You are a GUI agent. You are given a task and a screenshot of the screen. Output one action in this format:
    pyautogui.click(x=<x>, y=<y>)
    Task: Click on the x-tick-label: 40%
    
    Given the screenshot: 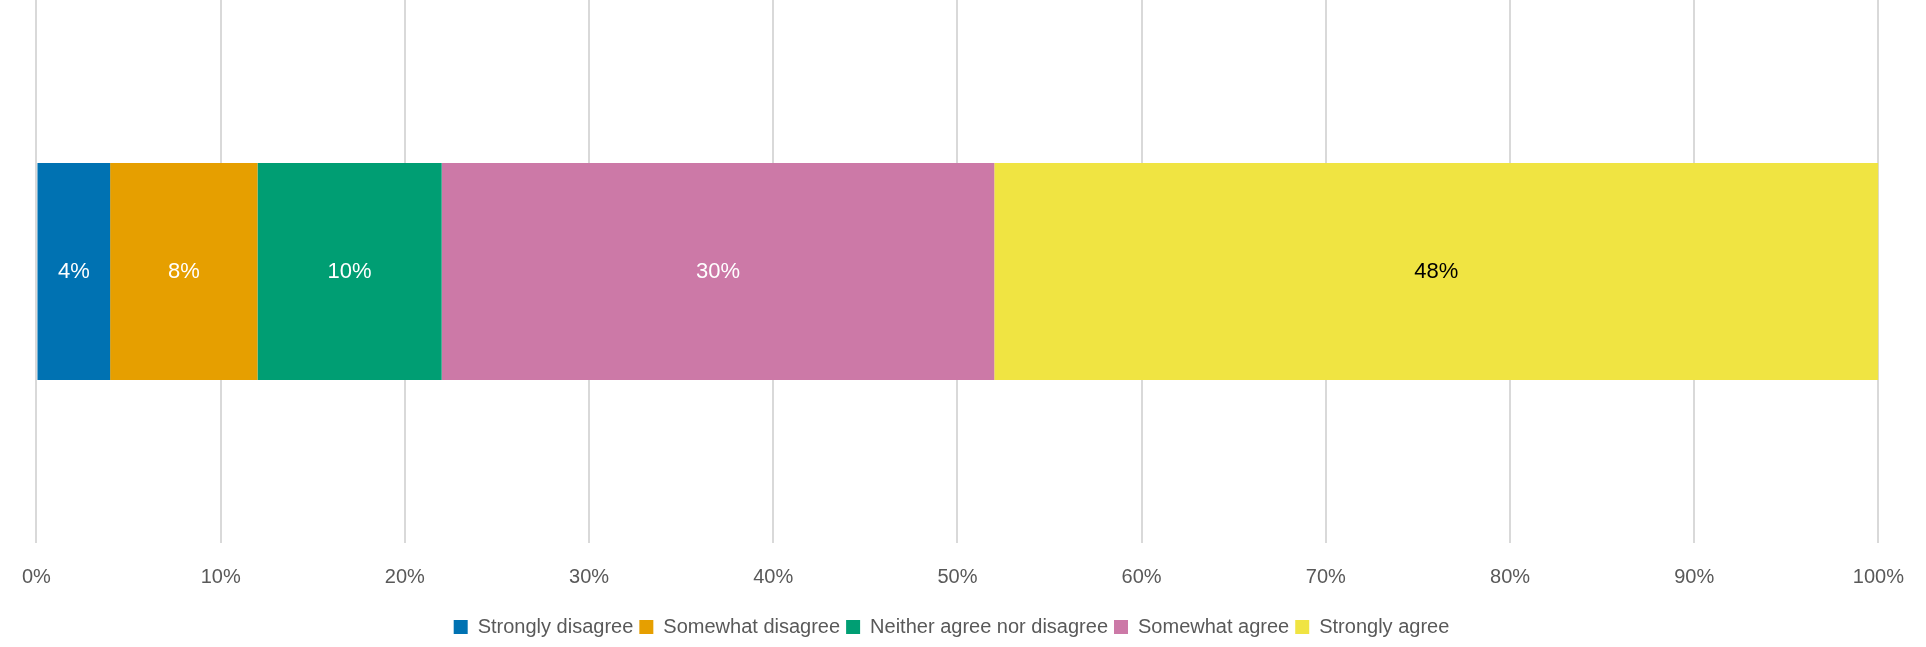 What is the action you would take?
    pyautogui.click(x=773, y=575)
    